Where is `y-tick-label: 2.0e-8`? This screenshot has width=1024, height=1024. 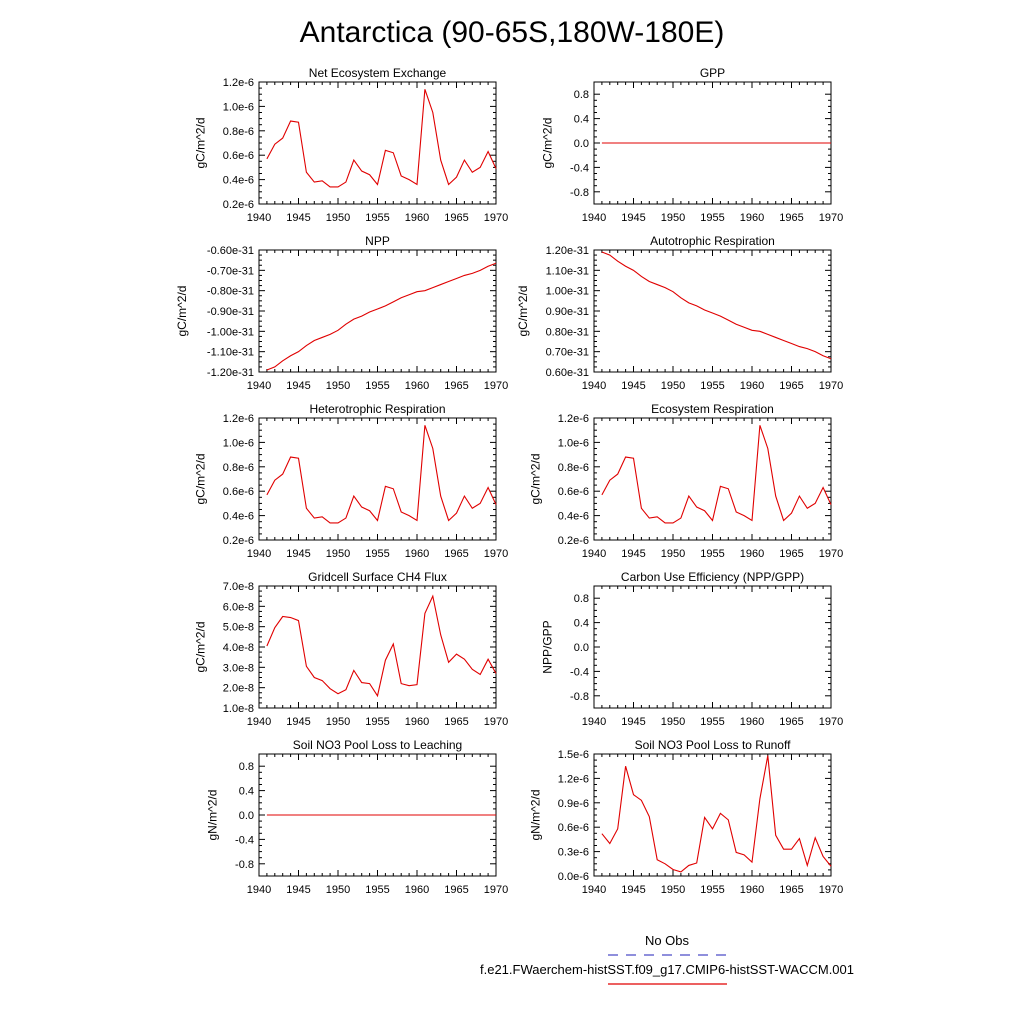 y-tick-label: 2.0e-8 is located at coordinates (238, 689).